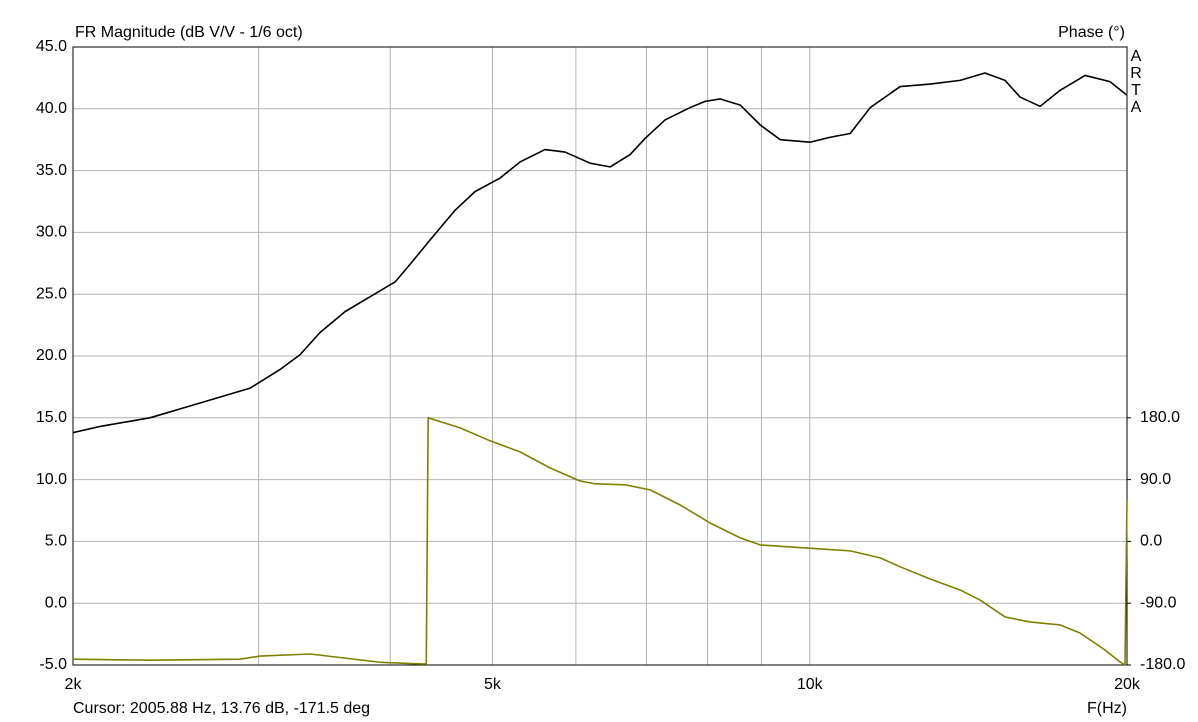  Describe the element at coordinates (1107, 708) in the screenshot. I see `x-axis-label: F(Hz)` at that location.